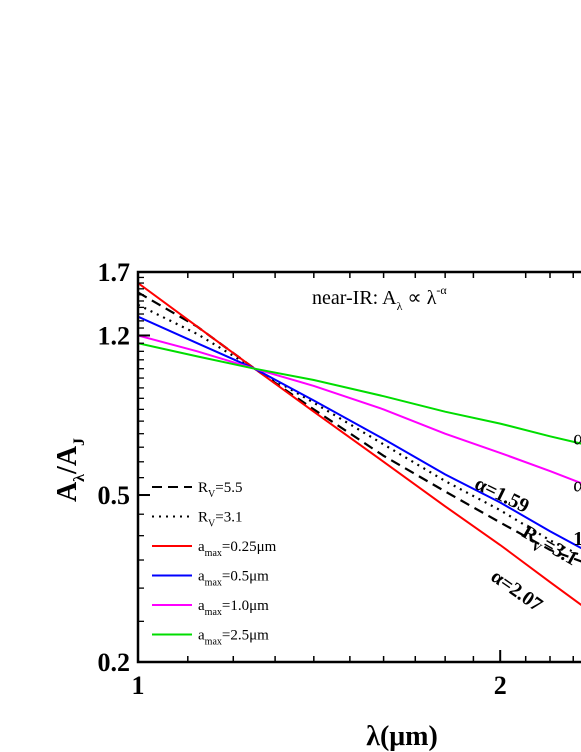 This screenshot has height=752, width=581. What do you see at coordinates (114, 495) in the screenshot?
I see `y-tick-label-1: 0.5` at bounding box center [114, 495].